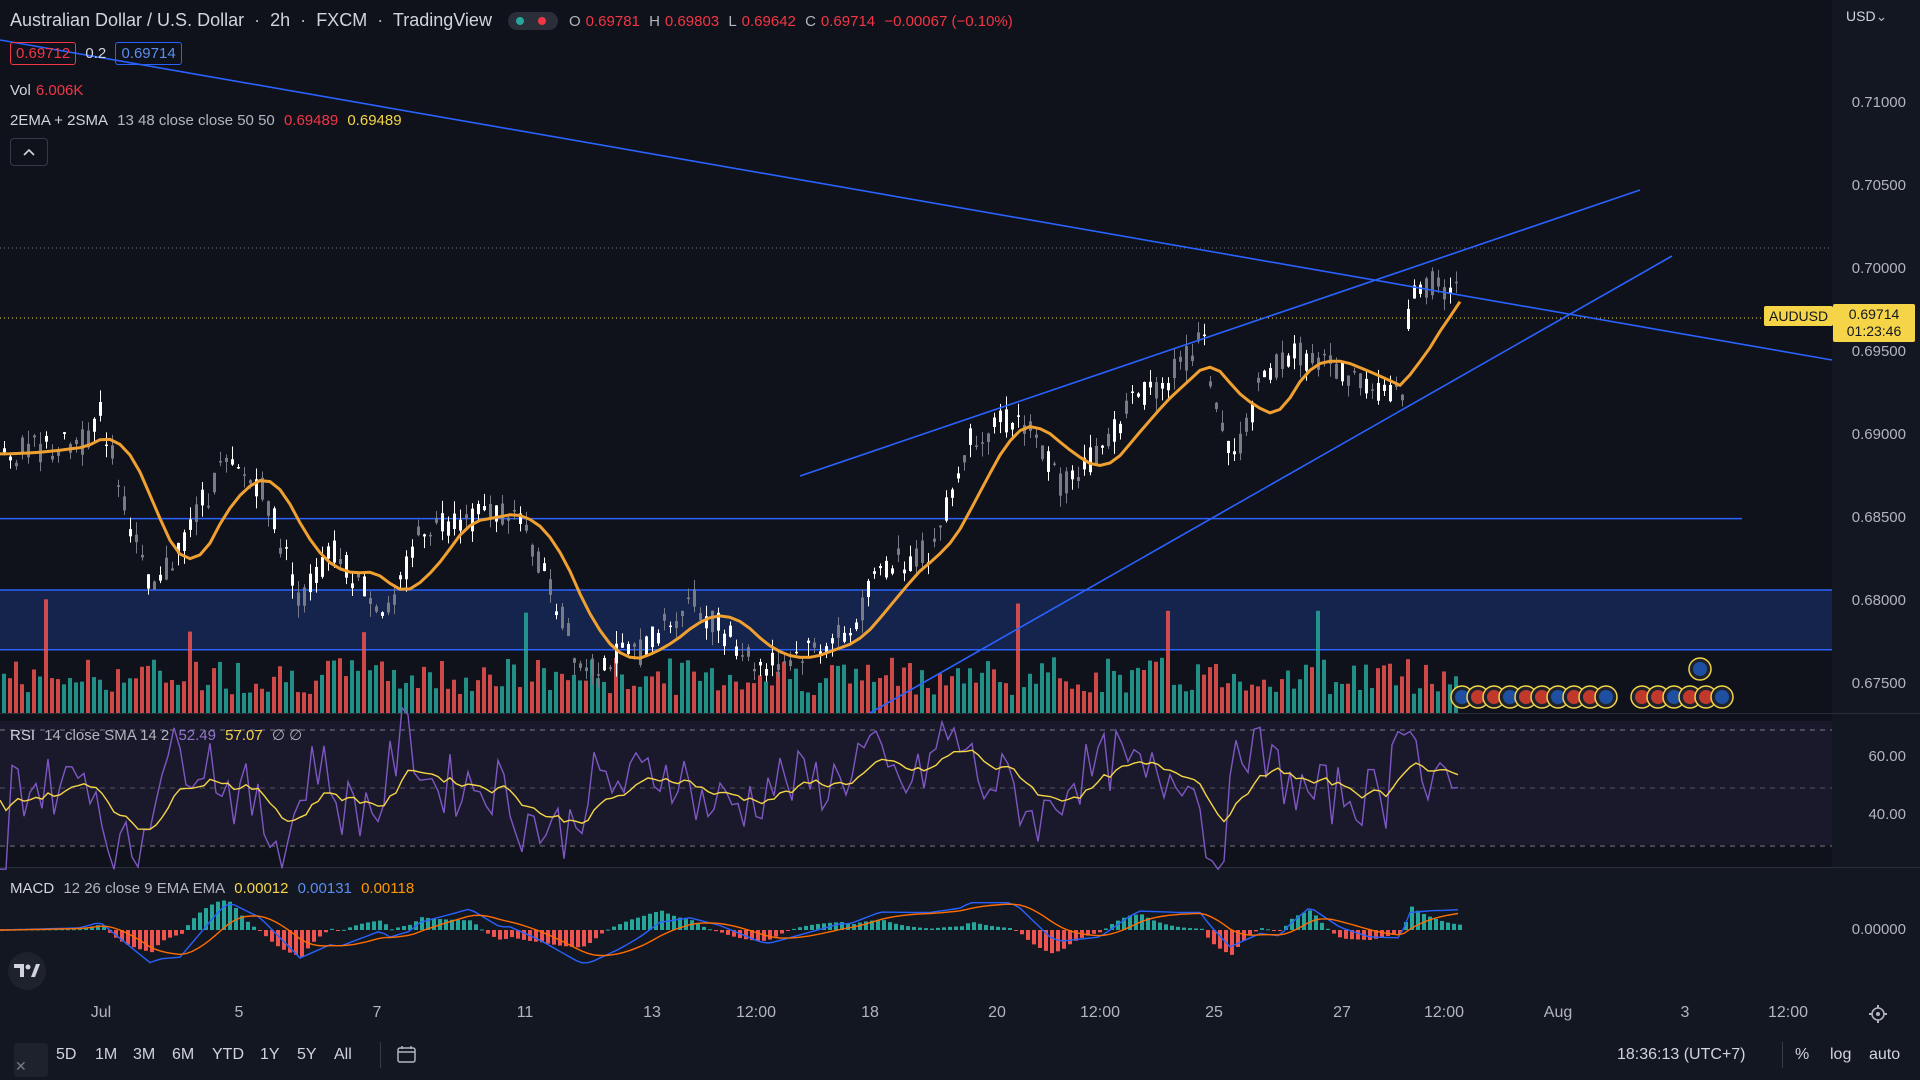 The image size is (1920, 1080). Describe the element at coordinates (1876, 515) in the screenshot. I see `price-axis` at that location.